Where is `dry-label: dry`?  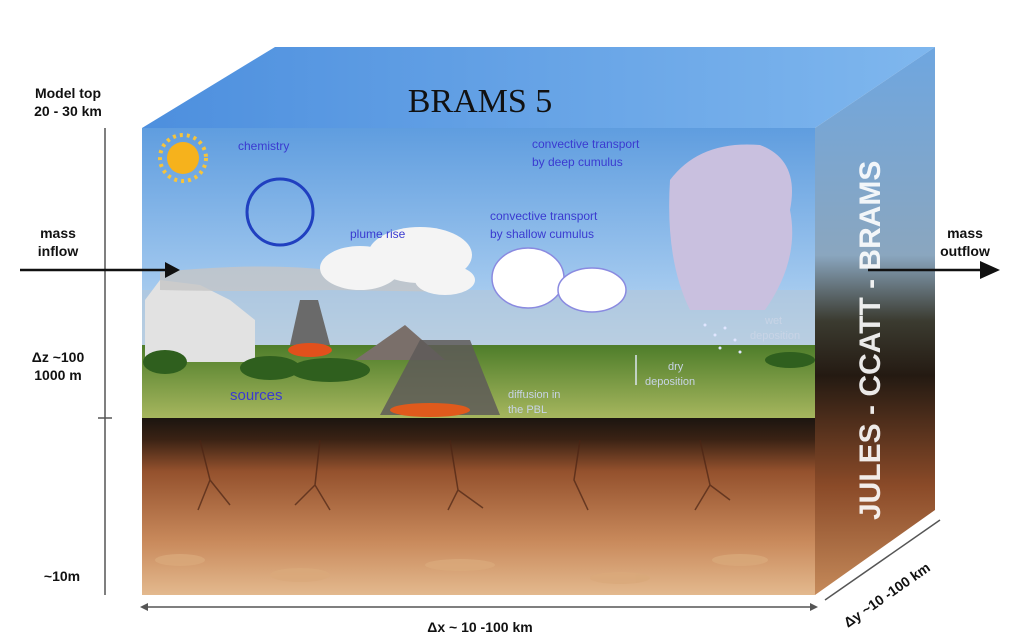 dry-label: dry is located at coordinates (676, 367).